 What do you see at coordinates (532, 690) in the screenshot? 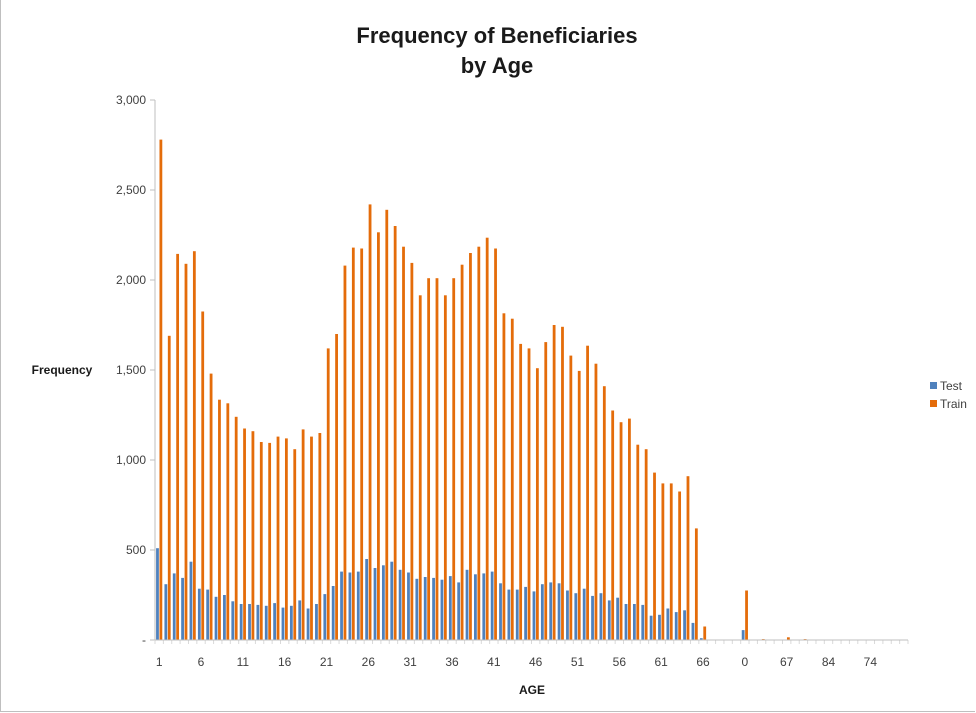
I see `x-axis-title: AGE` at bounding box center [532, 690].